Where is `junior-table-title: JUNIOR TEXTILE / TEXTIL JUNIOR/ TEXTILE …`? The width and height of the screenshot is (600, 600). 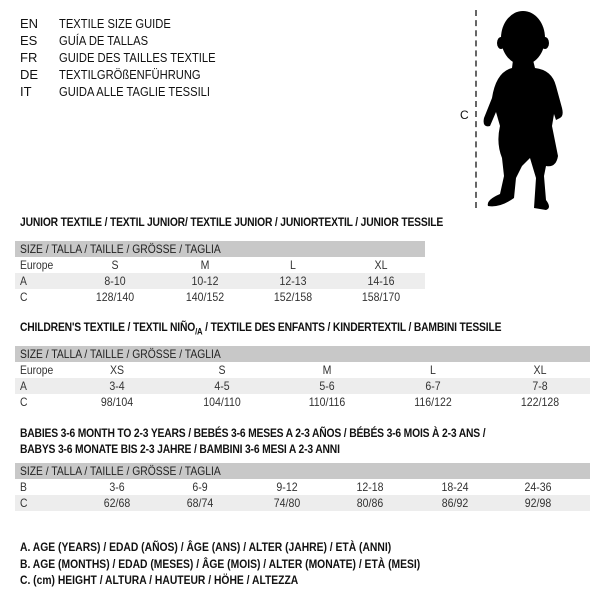 junior-table-title: JUNIOR TEXTILE / TEXTIL JUNIOR/ TEXTILE … is located at coordinates (266, 222).